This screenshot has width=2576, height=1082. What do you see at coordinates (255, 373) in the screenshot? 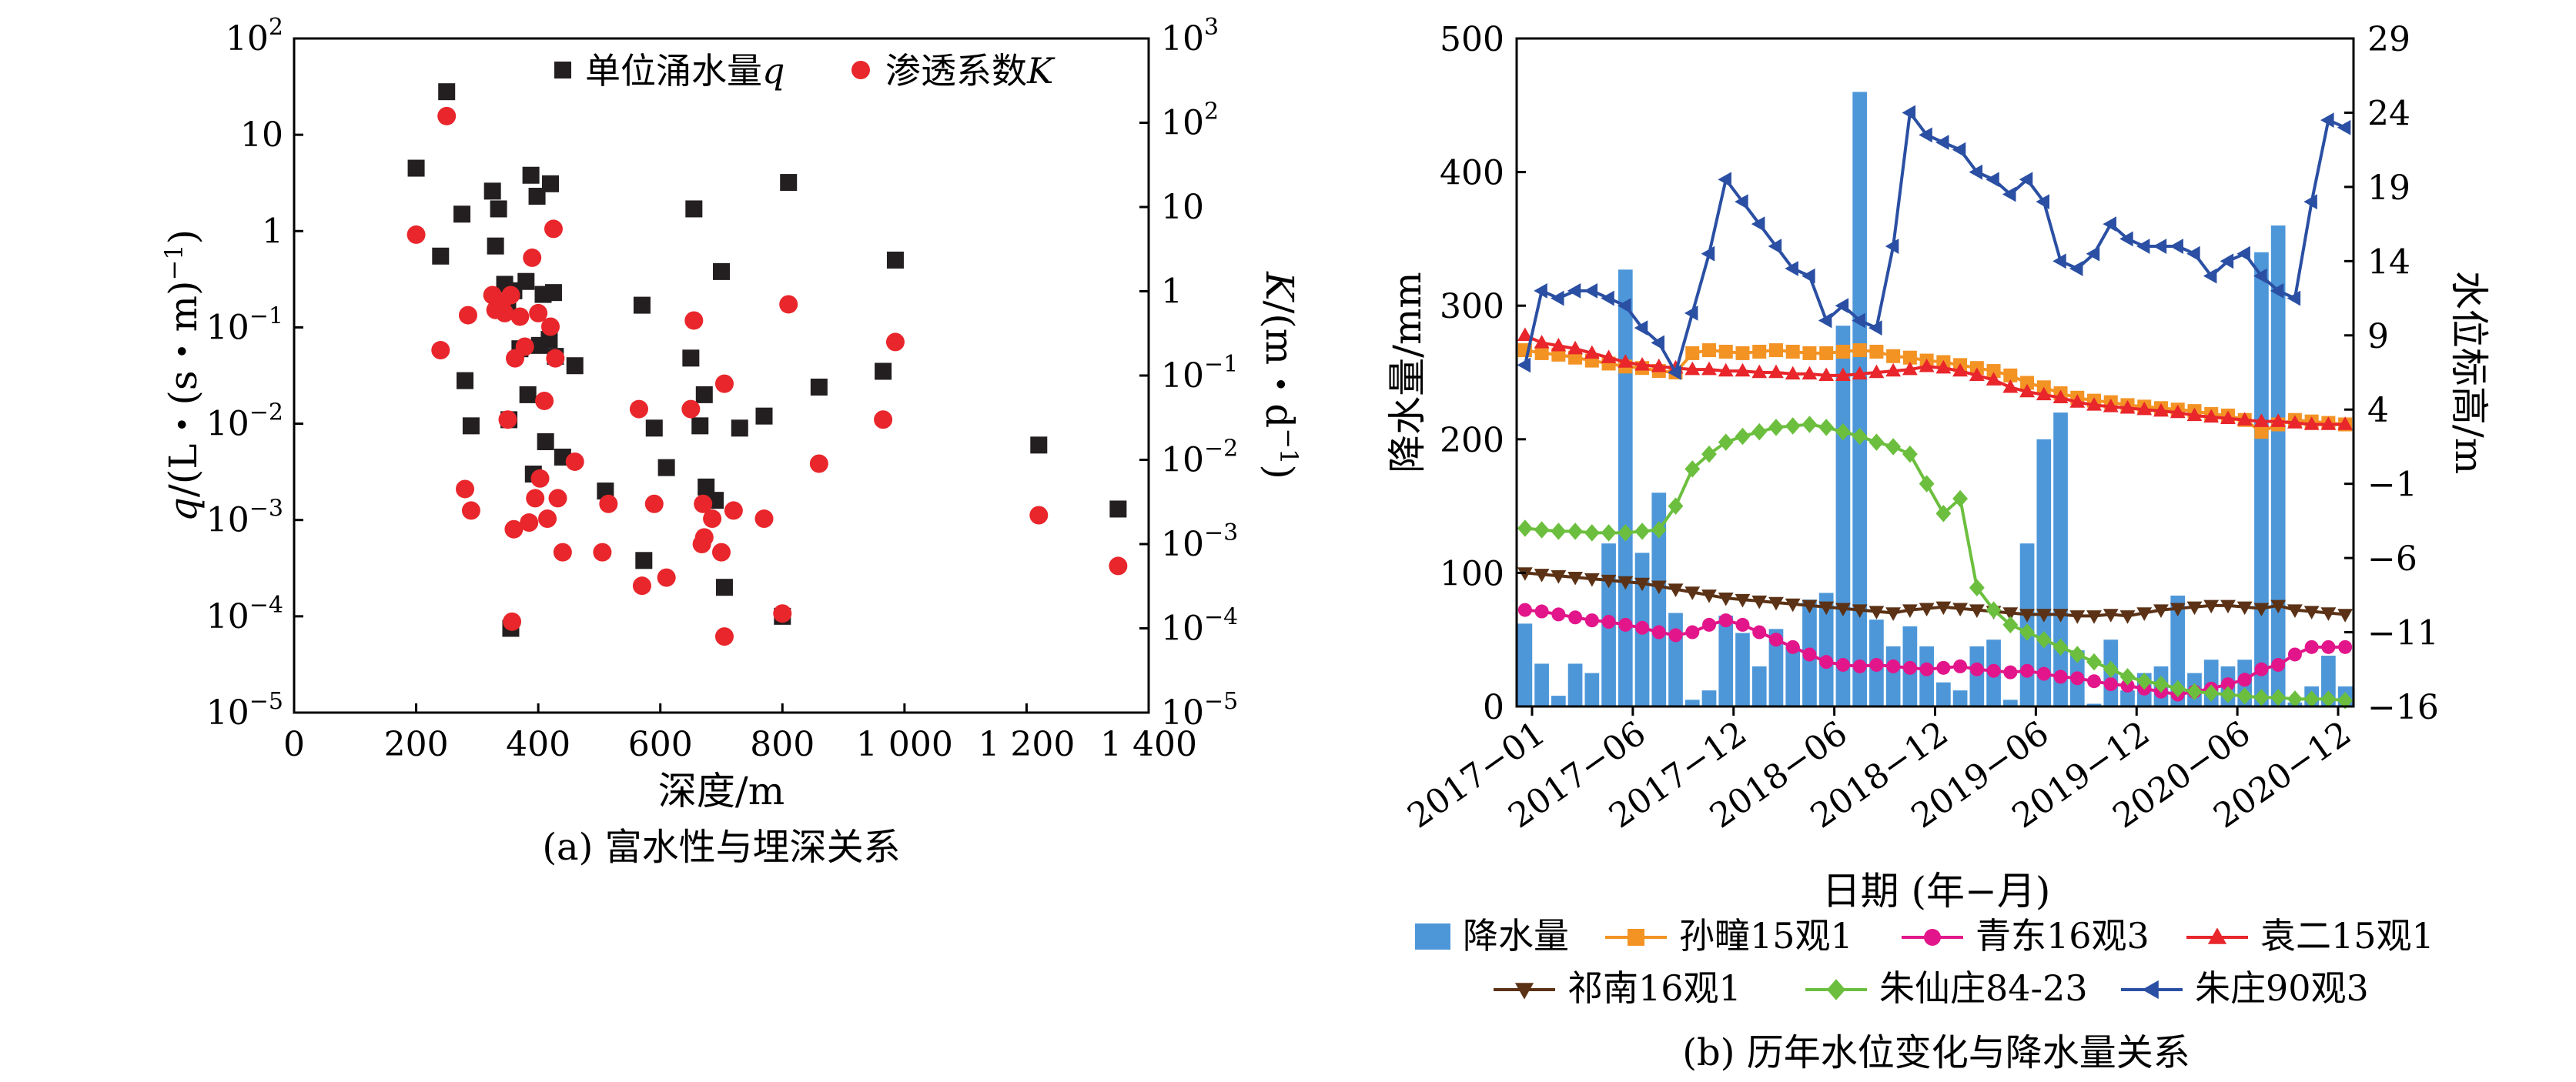
I see `panel-a-y-axis-left: 10⁻⁵ 10⁻⁴ 10⁻³ 10⁻² 10⁻¹ 1 10 10²` at bounding box center [255, 373].